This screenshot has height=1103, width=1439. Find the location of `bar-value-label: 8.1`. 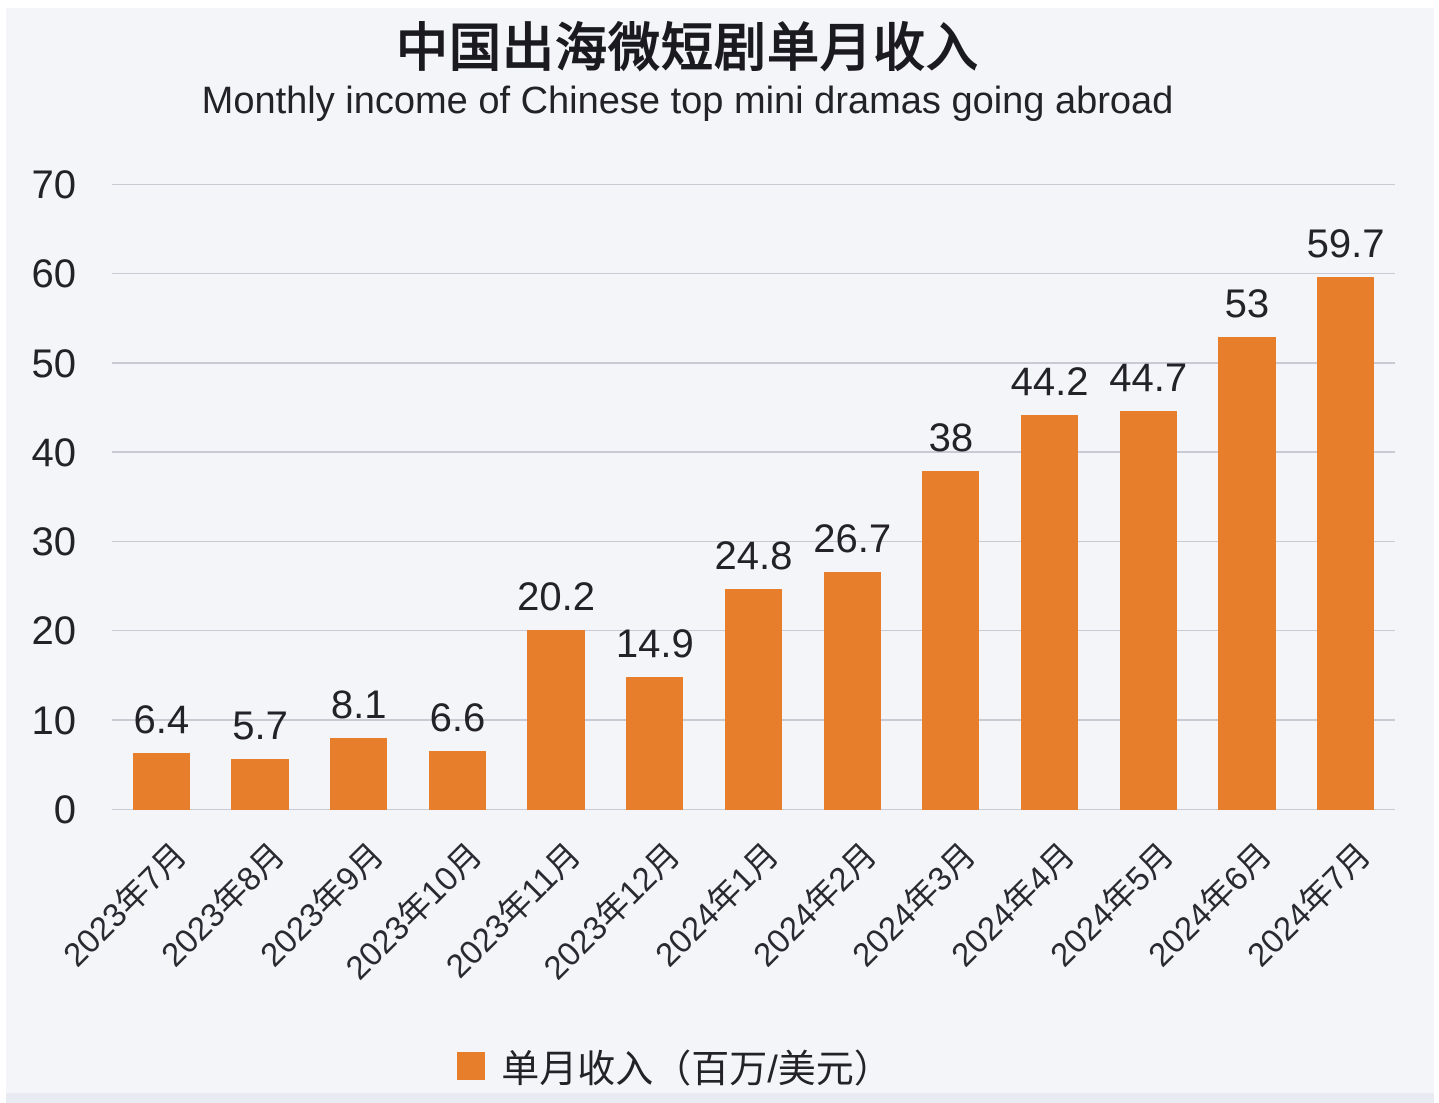

bar-value-label: 8.1 is located at coordinates (358, 704).